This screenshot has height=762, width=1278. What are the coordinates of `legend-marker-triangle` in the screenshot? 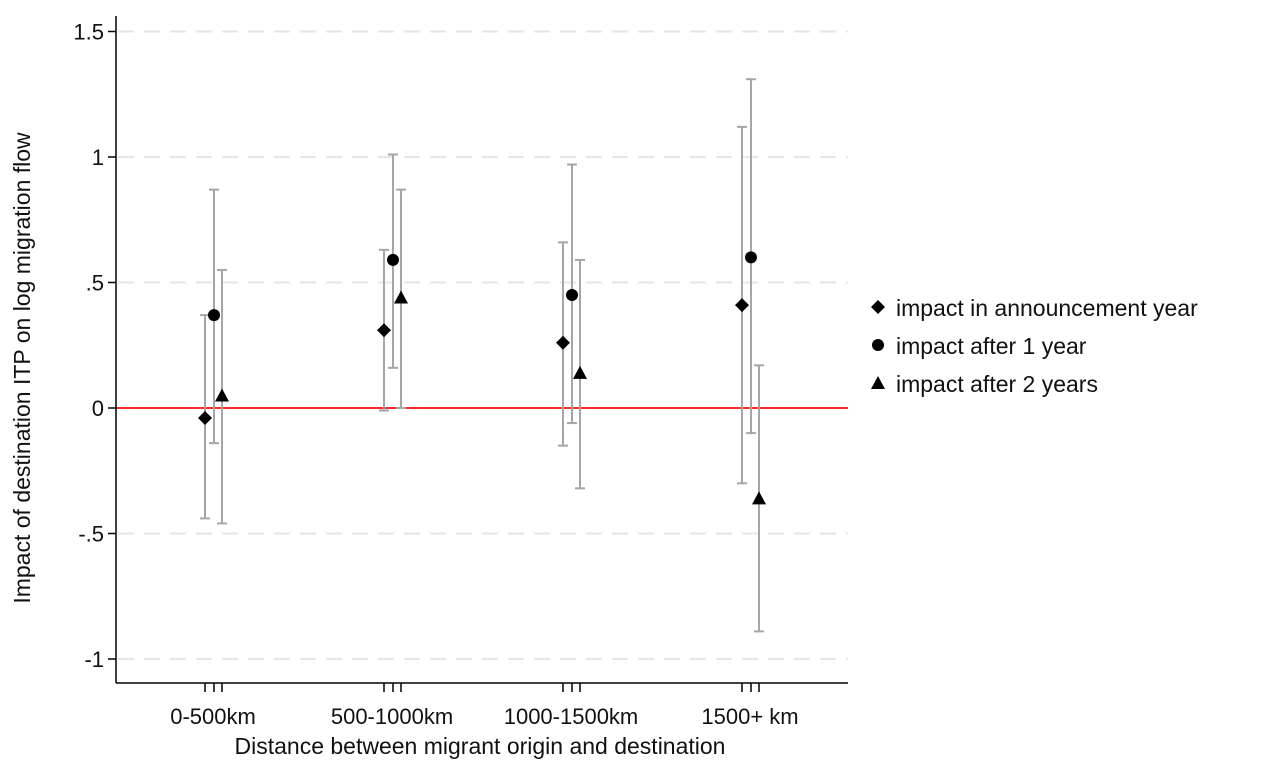 It's located at (878, 382).